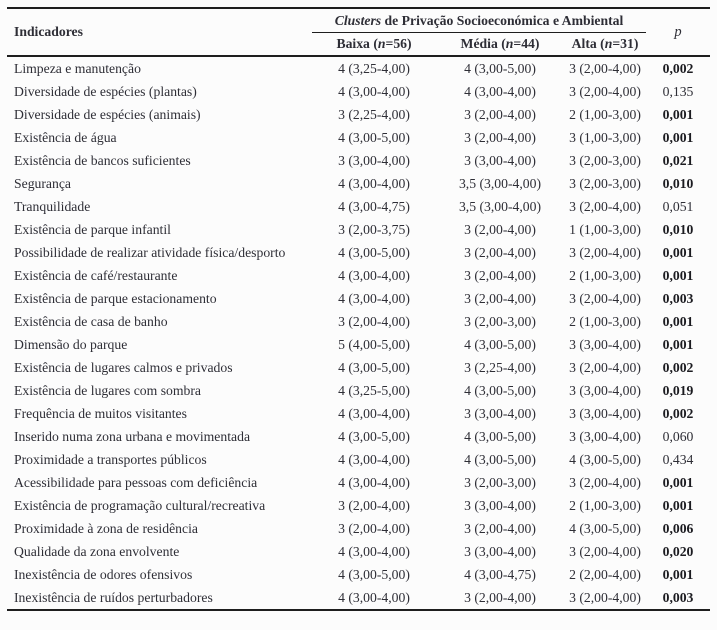 This screenshot has height=630, width=717. I want to click on indicator-cell: Existência de parque estacionamento, so click(115, 298).